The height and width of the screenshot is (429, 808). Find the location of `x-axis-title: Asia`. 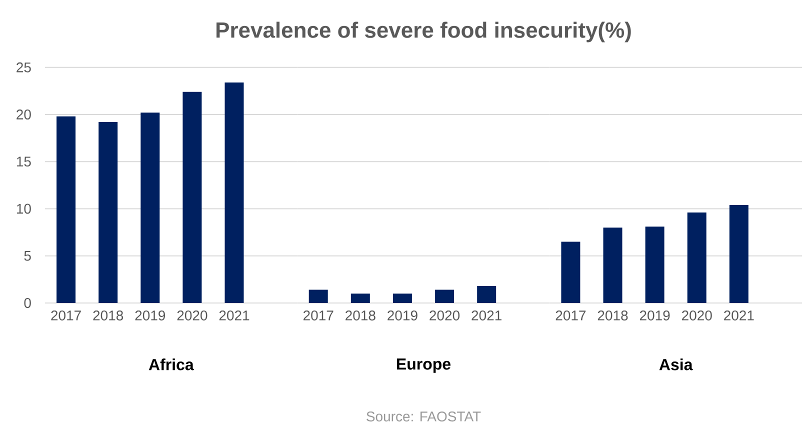

x-axis-title: Asia is located at coordinates (676, 364).